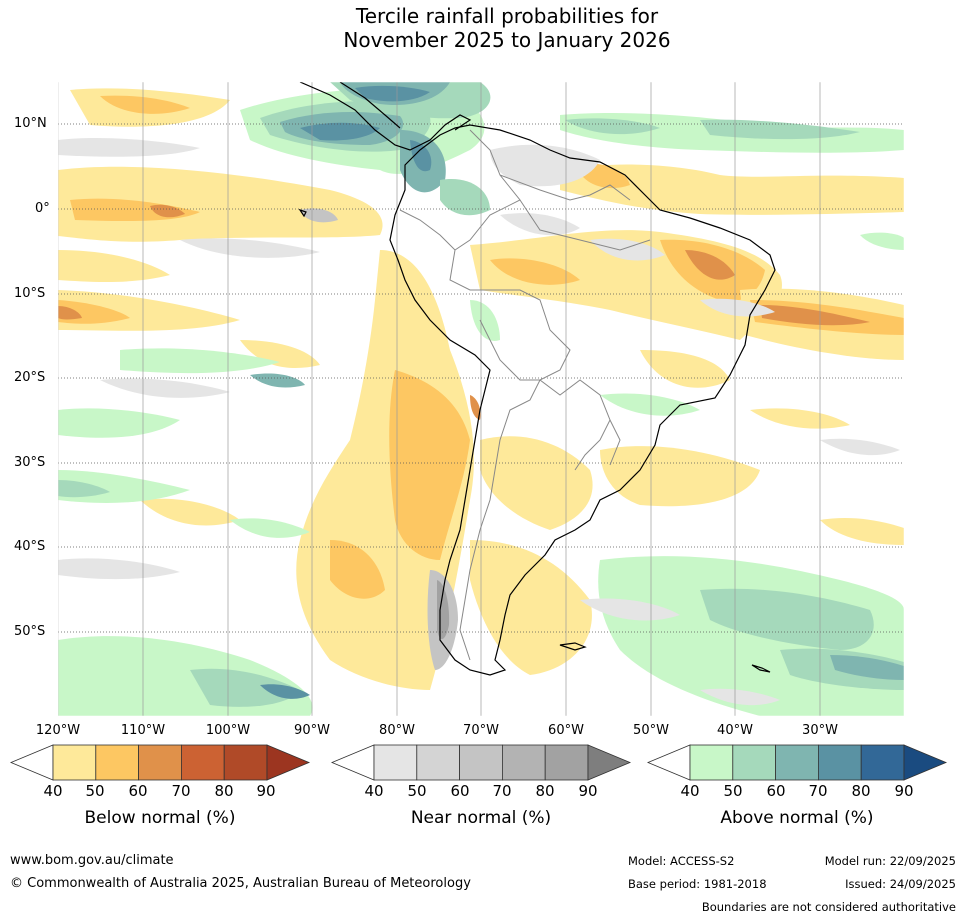 This screenshot has height=919, width=965. Describe the element at coordinates (417, 791) in the screenshot. I see `legend-near-tick: 50` at that location.